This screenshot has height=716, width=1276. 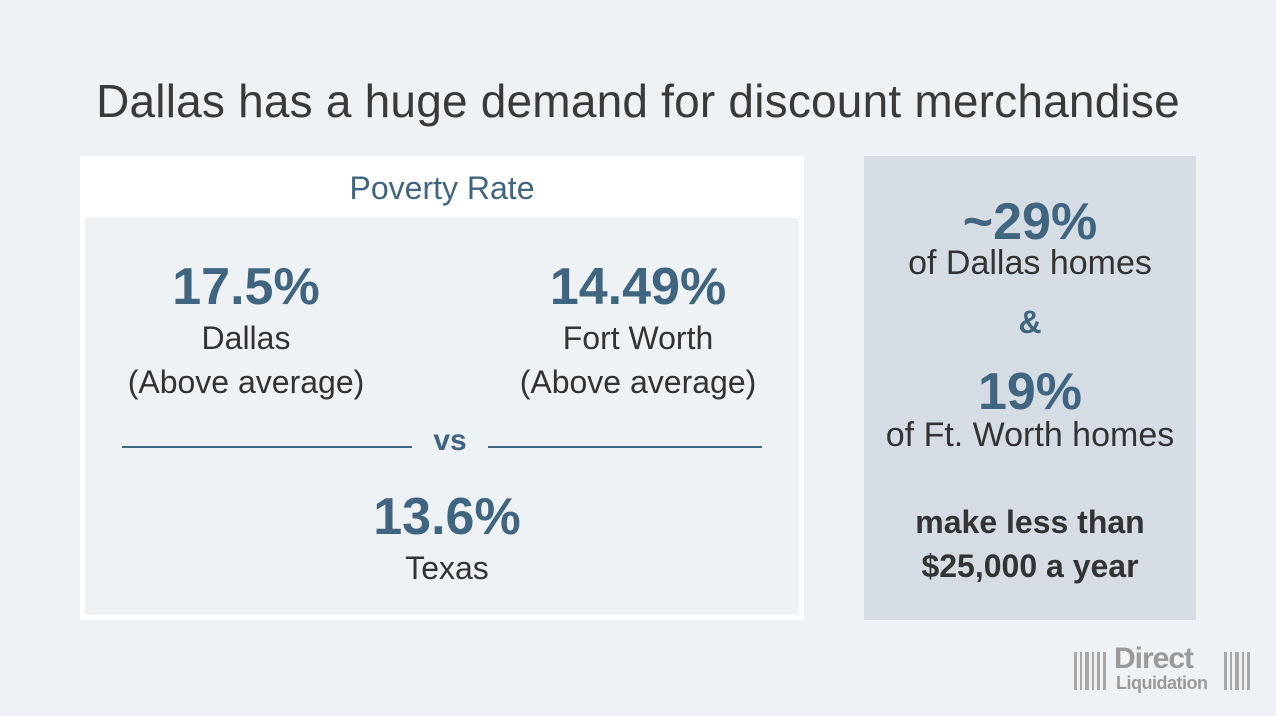 What do you see at coordinates (1030, 222) in the screenshot?
I see `dallas-percent: ~29%` at bounding box center [1030, 222].